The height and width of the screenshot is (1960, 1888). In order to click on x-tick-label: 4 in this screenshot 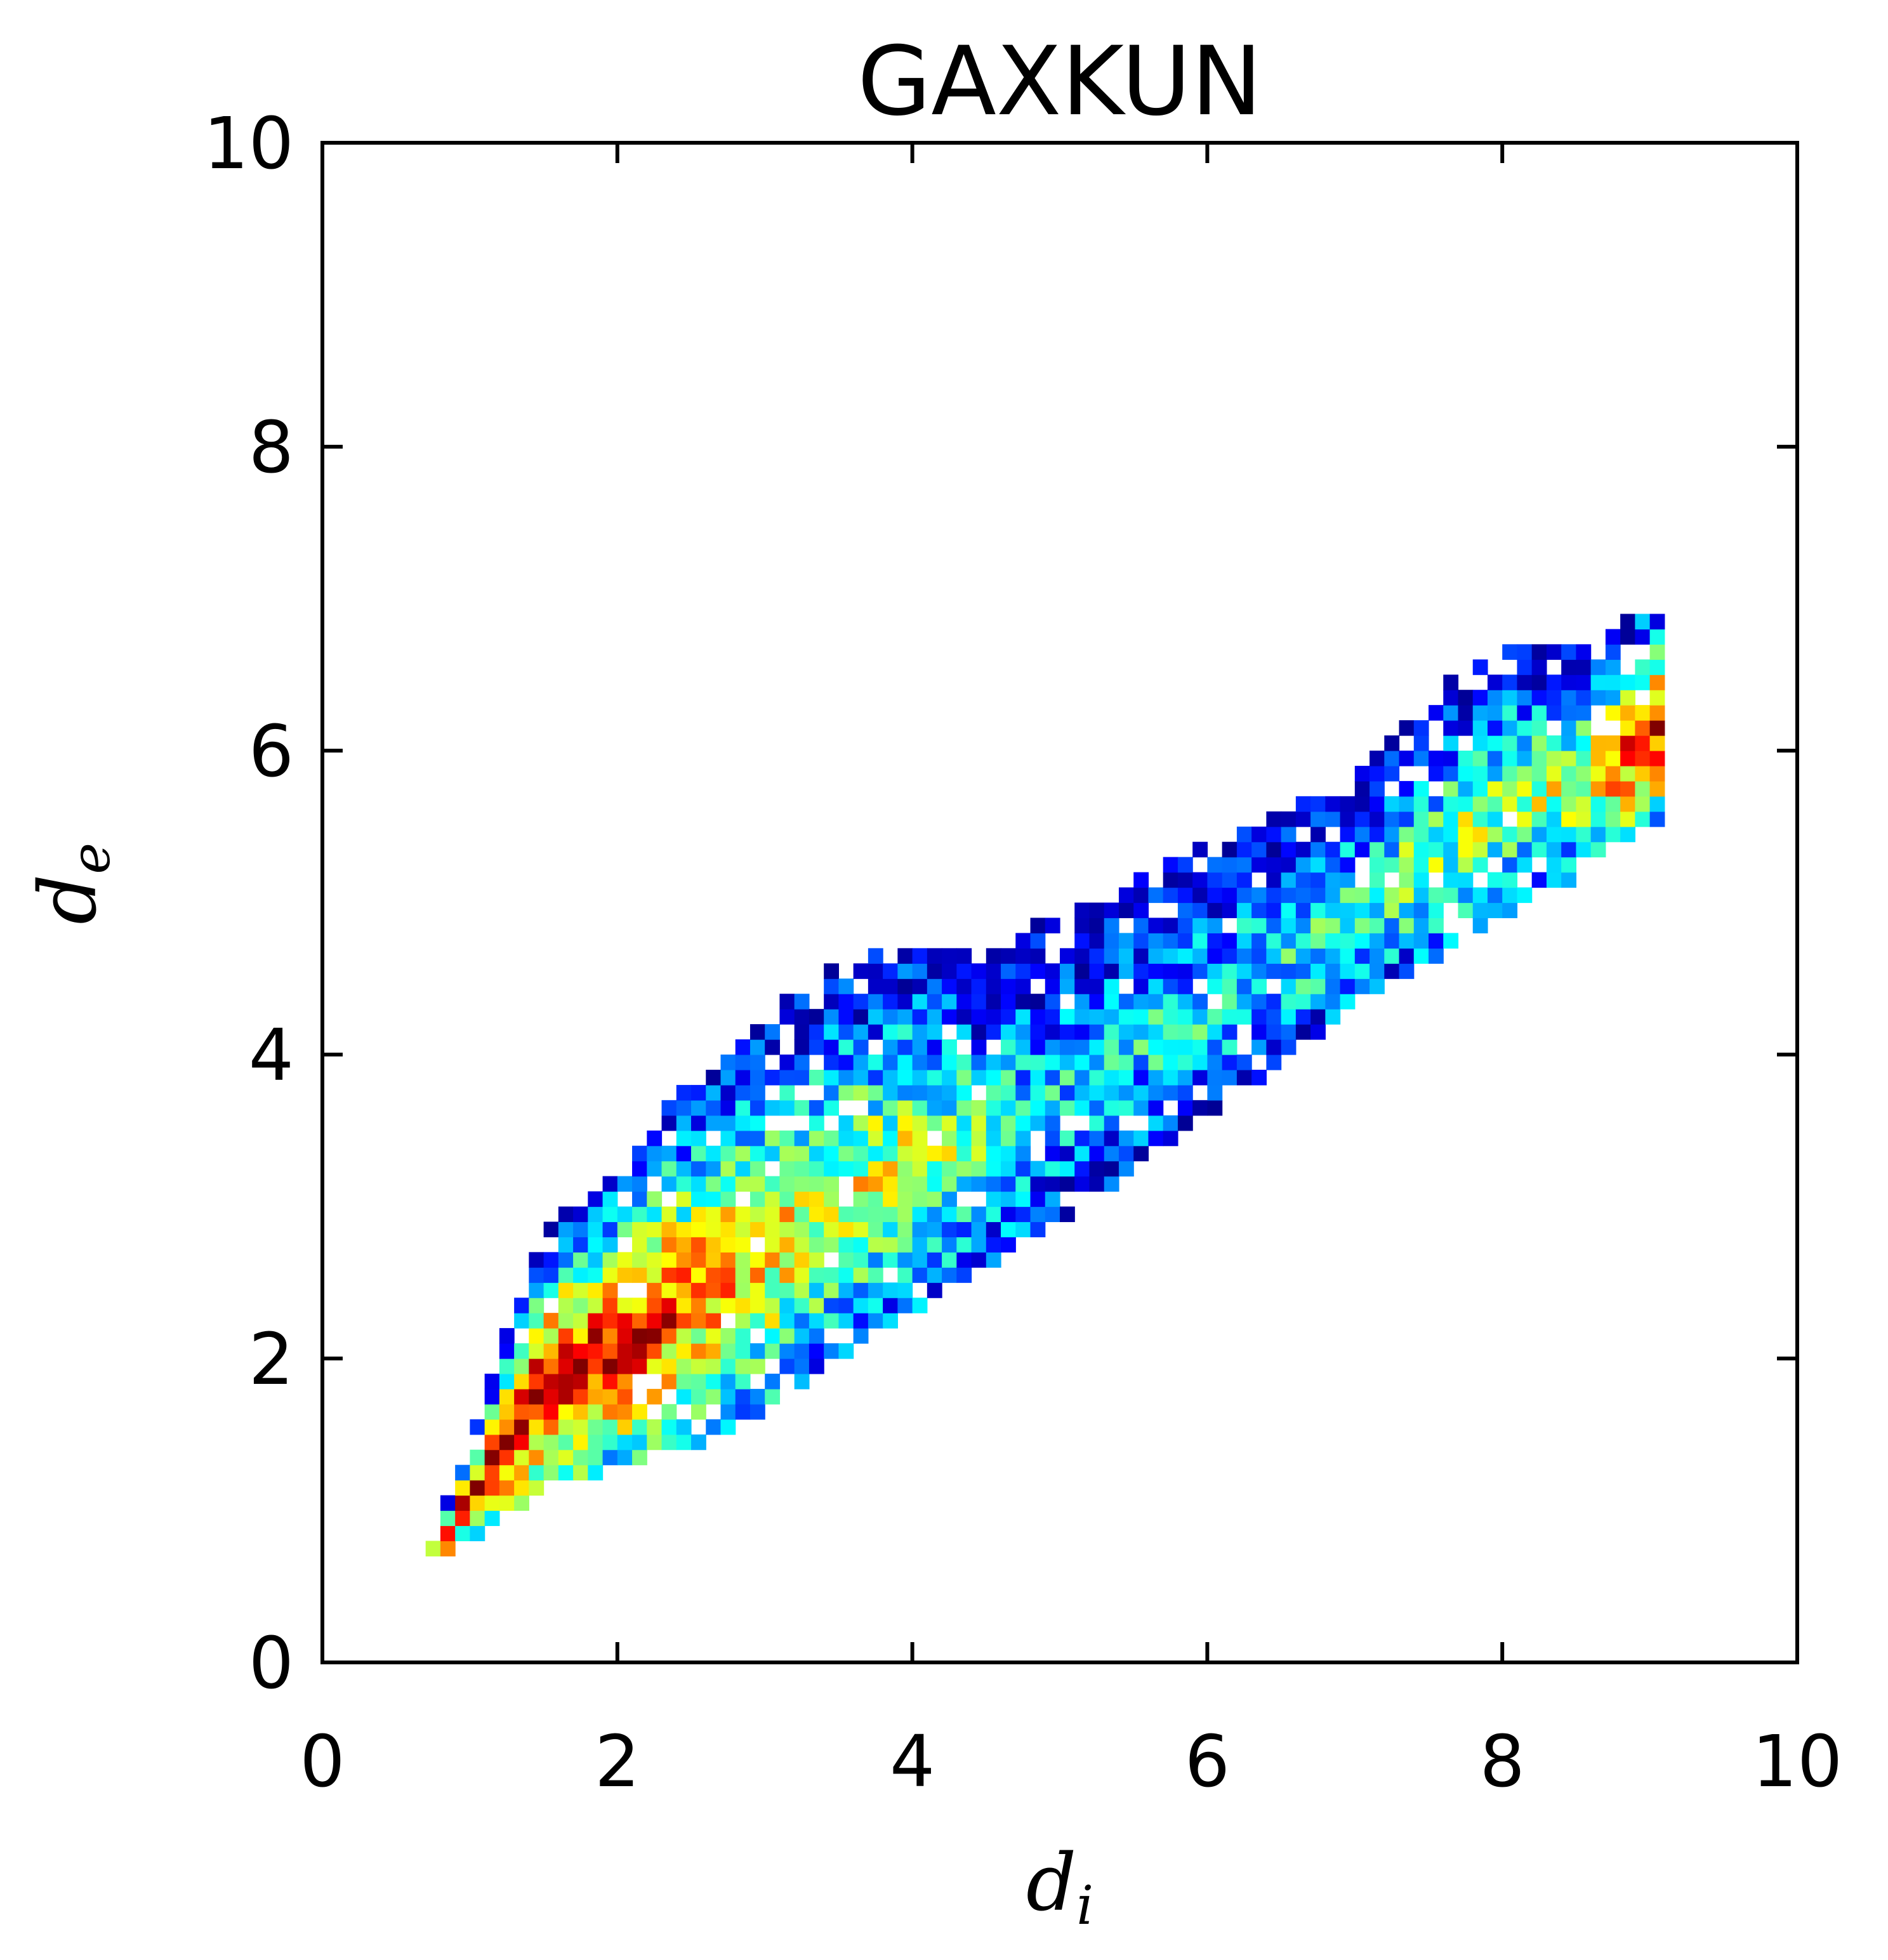, I will do `click(912, 1762)`.